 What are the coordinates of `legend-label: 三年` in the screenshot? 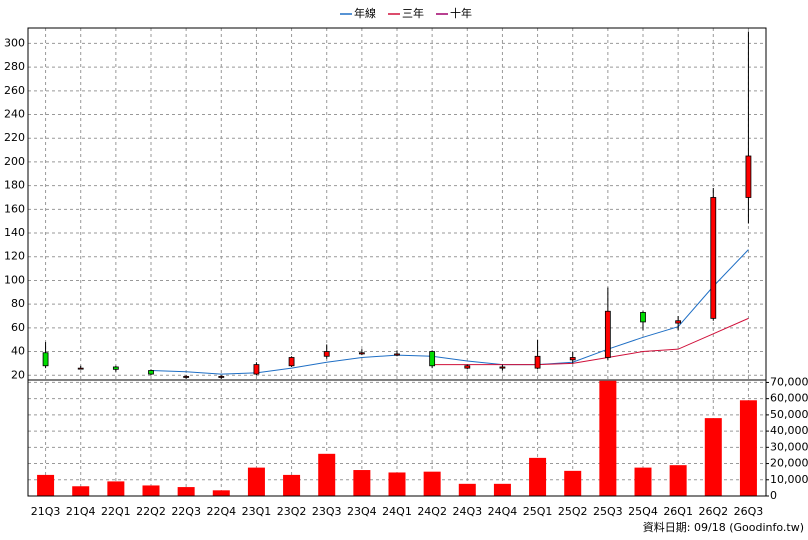 It's located at (413, 13).